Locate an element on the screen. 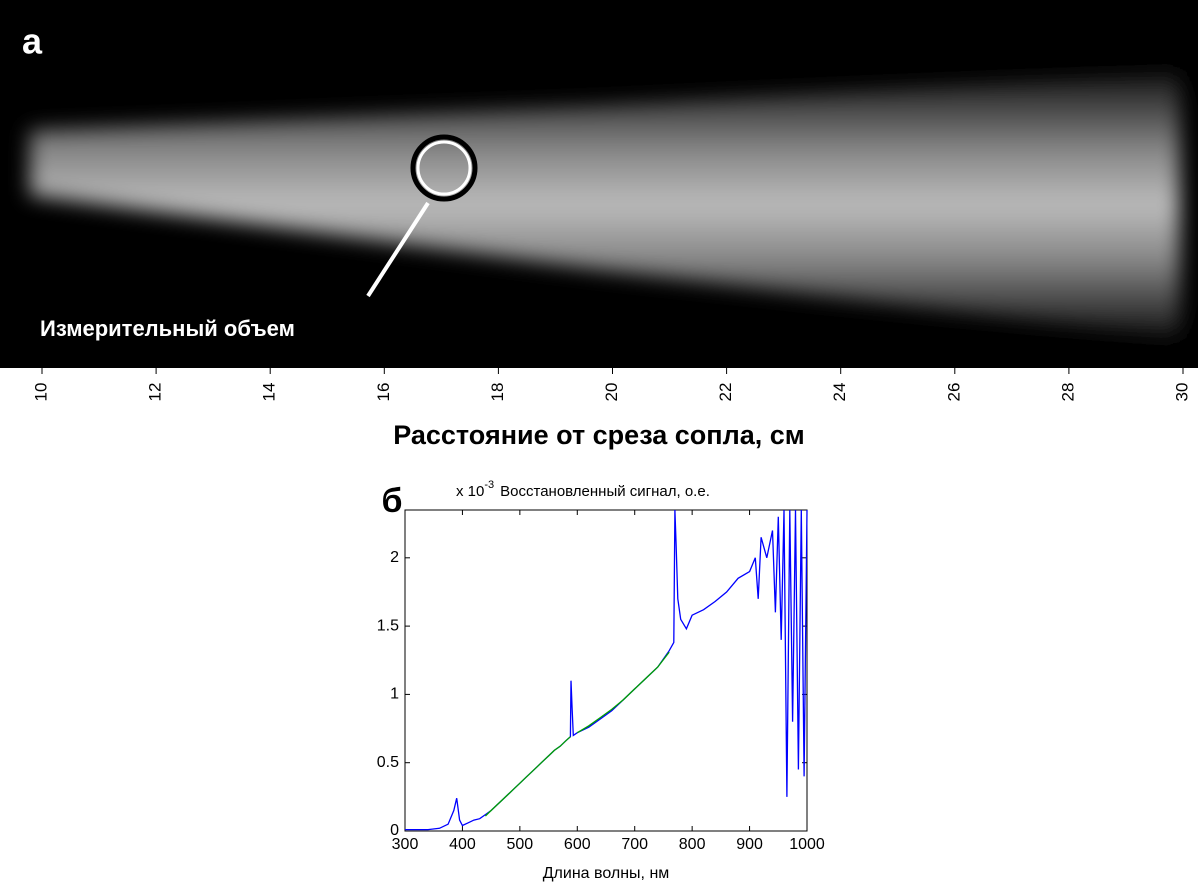 Image resolution: width=1198 pixels, height=888 pixels. plot-frame is located at coordinates (606, 670).